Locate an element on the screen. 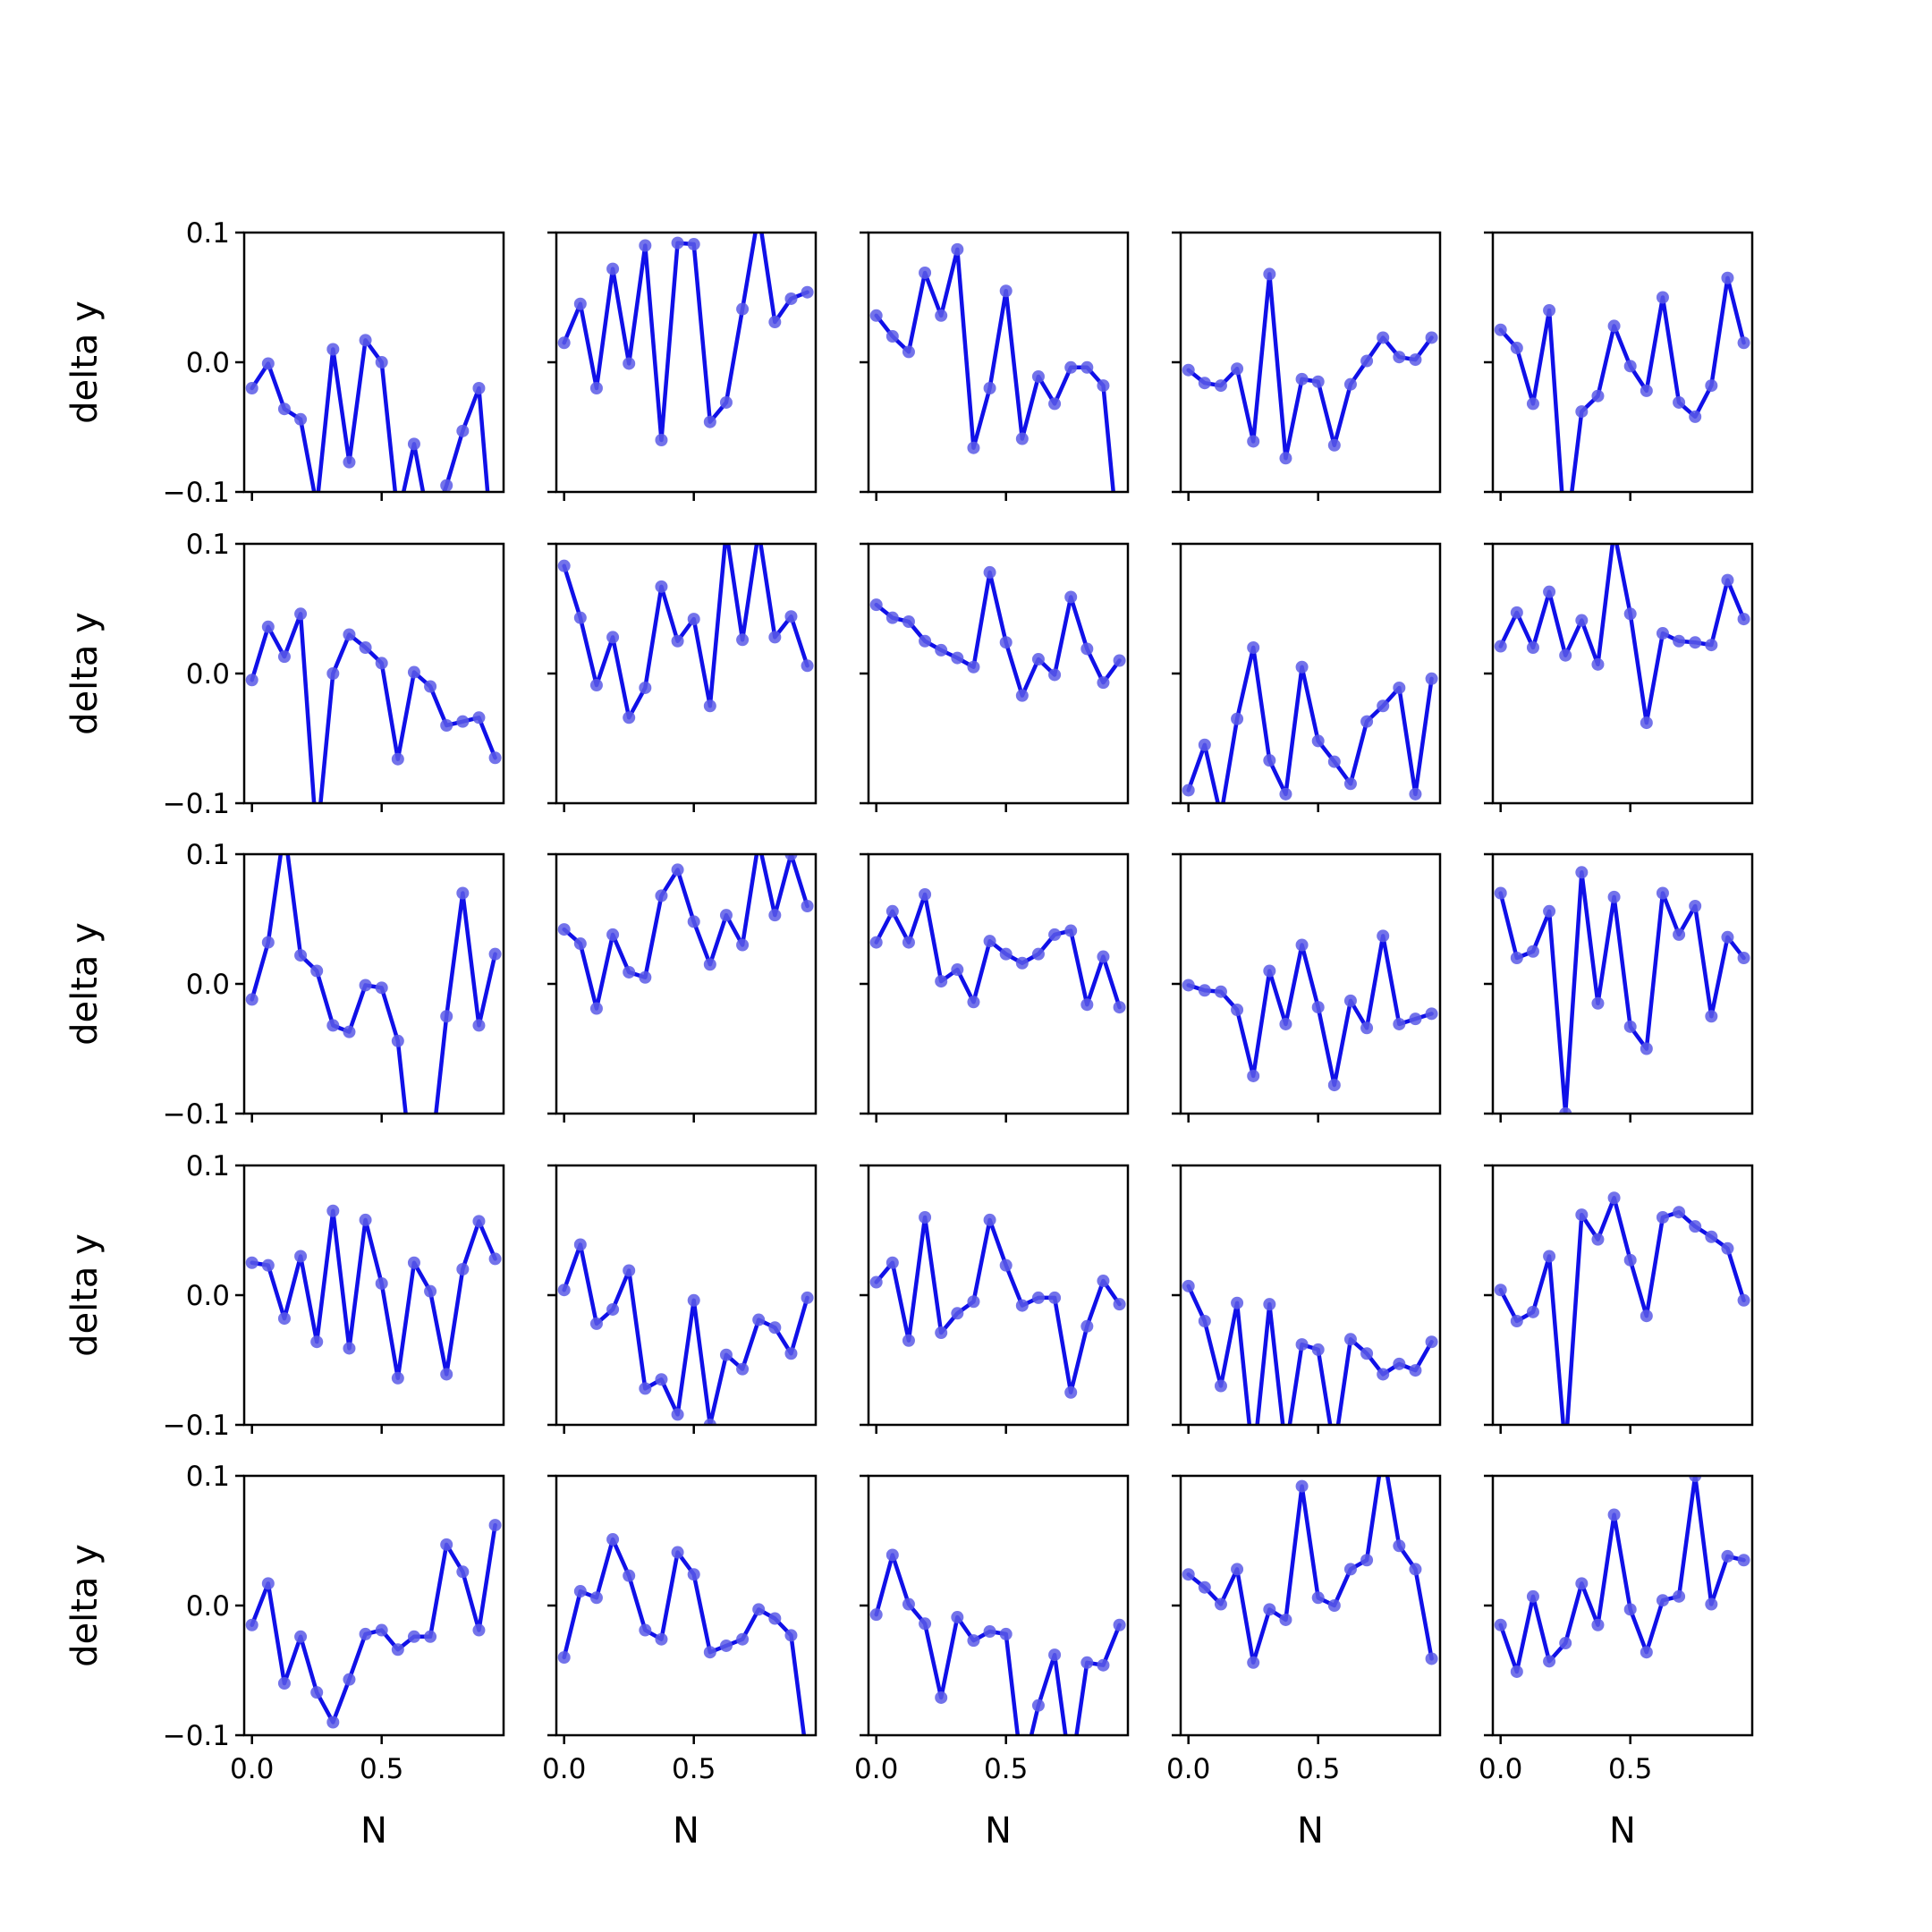 This screenshot has width=1932, height=1932. subplot-r1-c3 is located at coordinates (995, 366).